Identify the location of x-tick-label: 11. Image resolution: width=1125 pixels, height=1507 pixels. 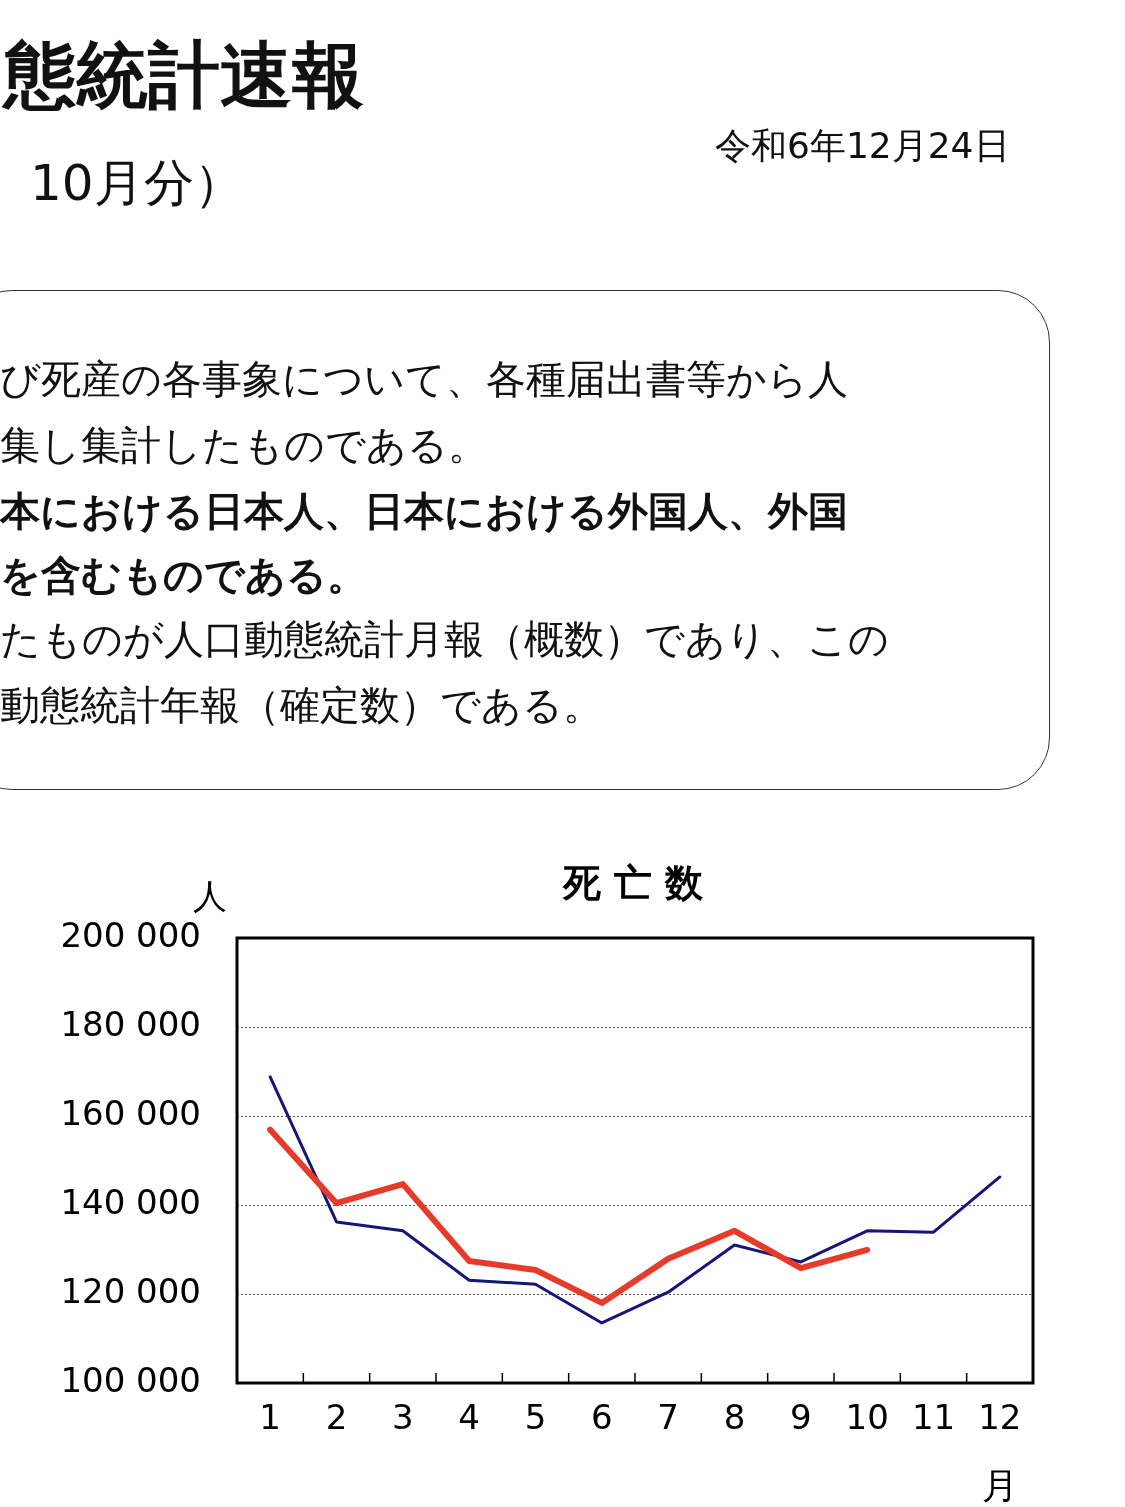
(933, 1416).